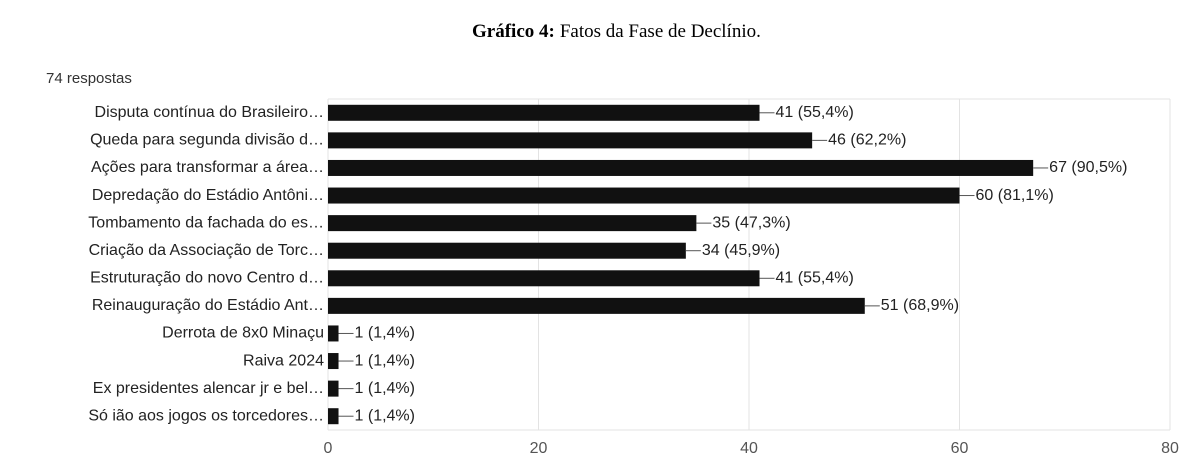 The width and height of the screenshot is (1183, 459). Describe the element at coordinates (513, 31) in the screenshot. I see `title-label: Gráfico 4:` at that location.